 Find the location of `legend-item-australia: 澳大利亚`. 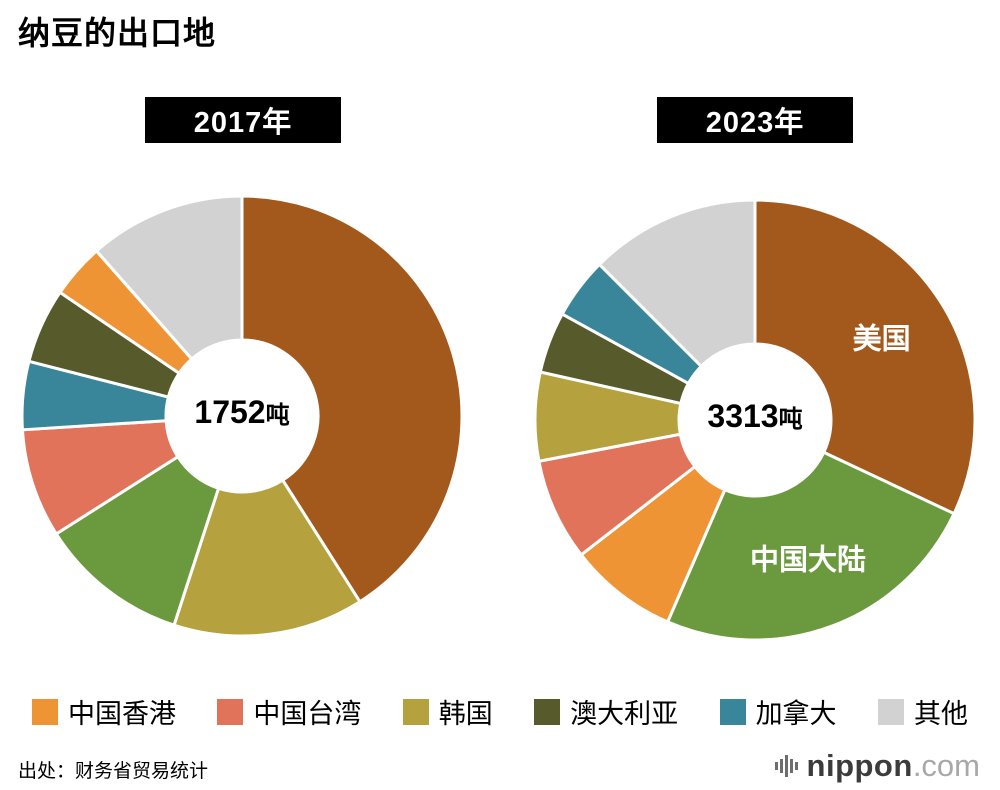

legend-item-australia: 澳大利亚 is located at coordinates (606, 711).